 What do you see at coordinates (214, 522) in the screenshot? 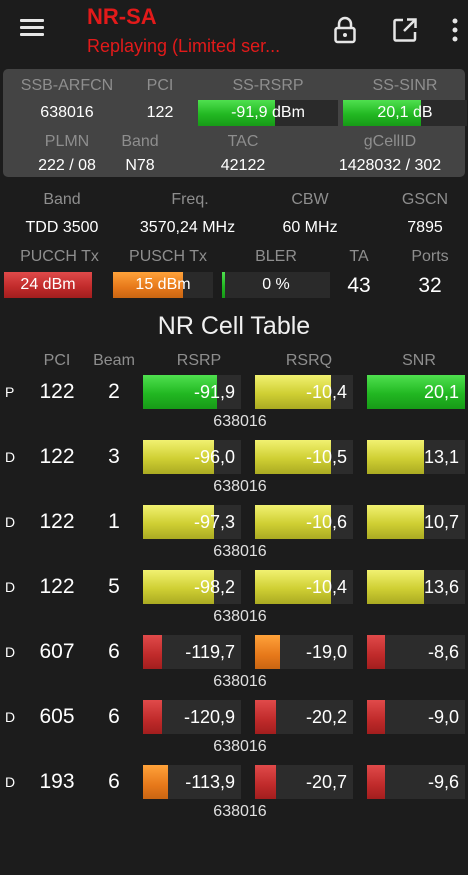
I see `row-rsrp-value: -97,3` at bounding box center [214, 522].